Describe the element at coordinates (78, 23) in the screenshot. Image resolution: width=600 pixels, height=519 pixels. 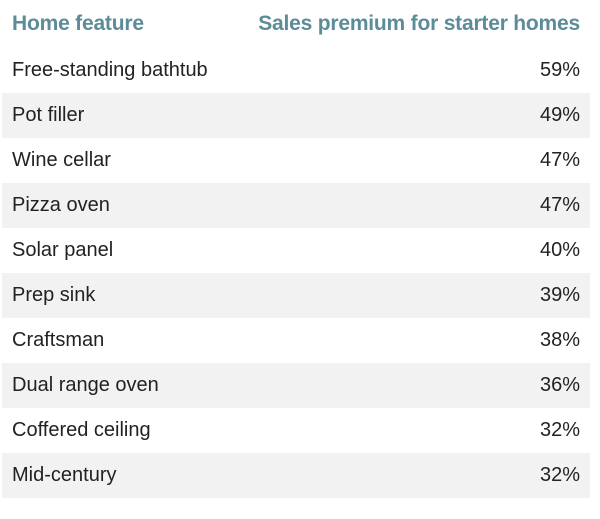
I see `header-home-feature: Home feature` at that location.